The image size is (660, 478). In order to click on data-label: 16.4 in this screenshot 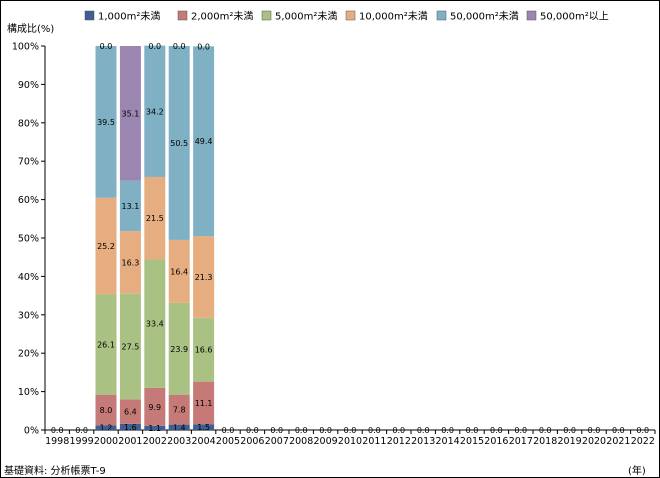, I will do `click(179, 271)`.